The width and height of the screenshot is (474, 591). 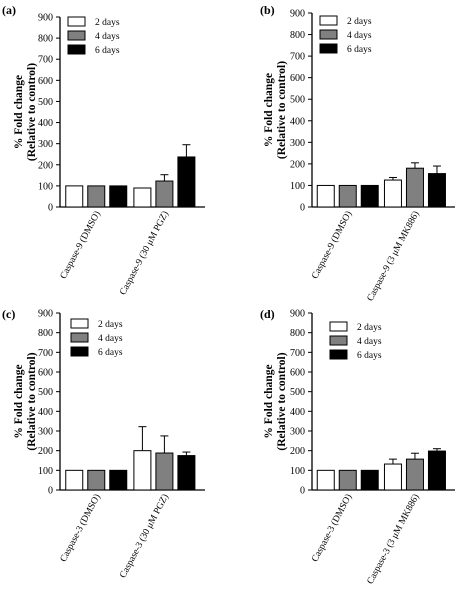 I want to click on x-category-label: Caspase-3 (3 μM MK886), so click(x=393, y=539).